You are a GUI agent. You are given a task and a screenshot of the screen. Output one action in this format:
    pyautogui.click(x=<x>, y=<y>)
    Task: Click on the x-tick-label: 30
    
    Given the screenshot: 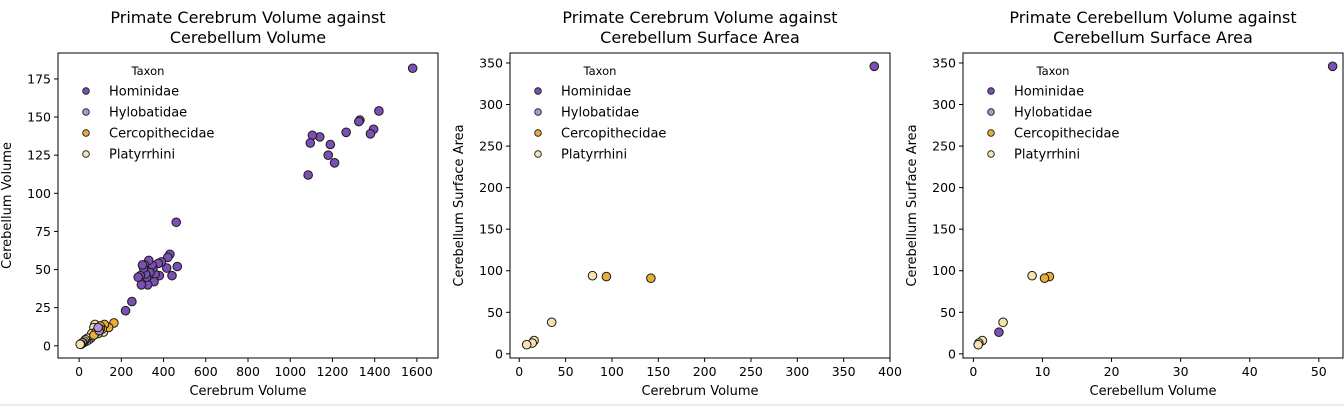 What is the action you would take?
    pyautogui.click(x=1181, y=371)
    